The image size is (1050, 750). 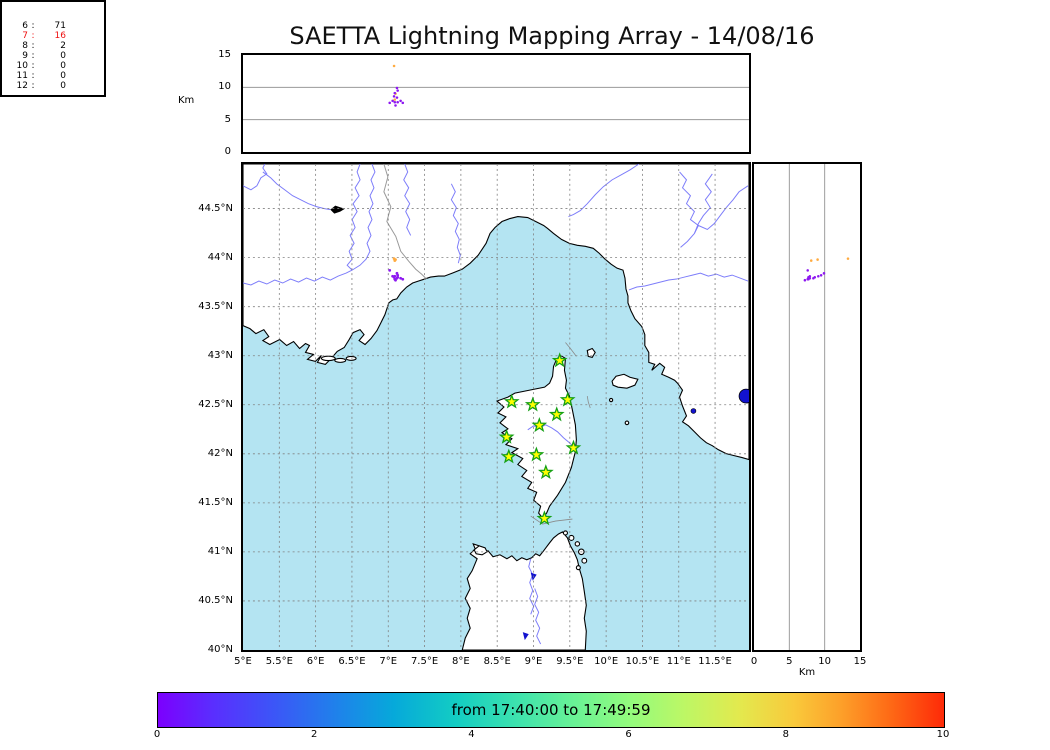 I want to click on station-count-row: 9: 0, so click(x=53, y=56).